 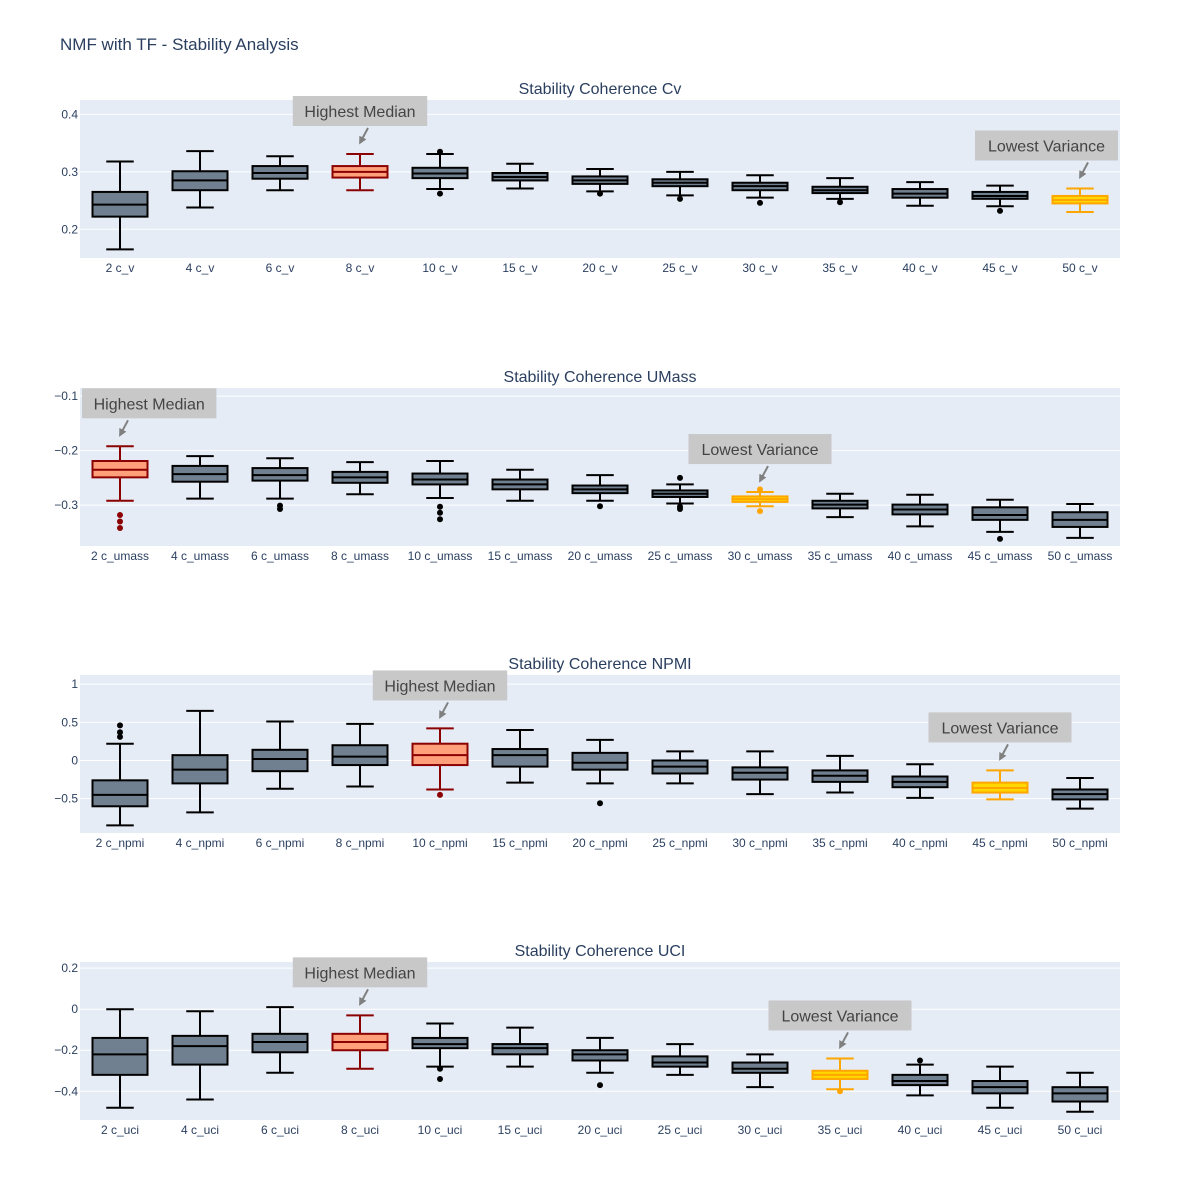 I want to click on box-10-c_v, so click(x=440, y=172).